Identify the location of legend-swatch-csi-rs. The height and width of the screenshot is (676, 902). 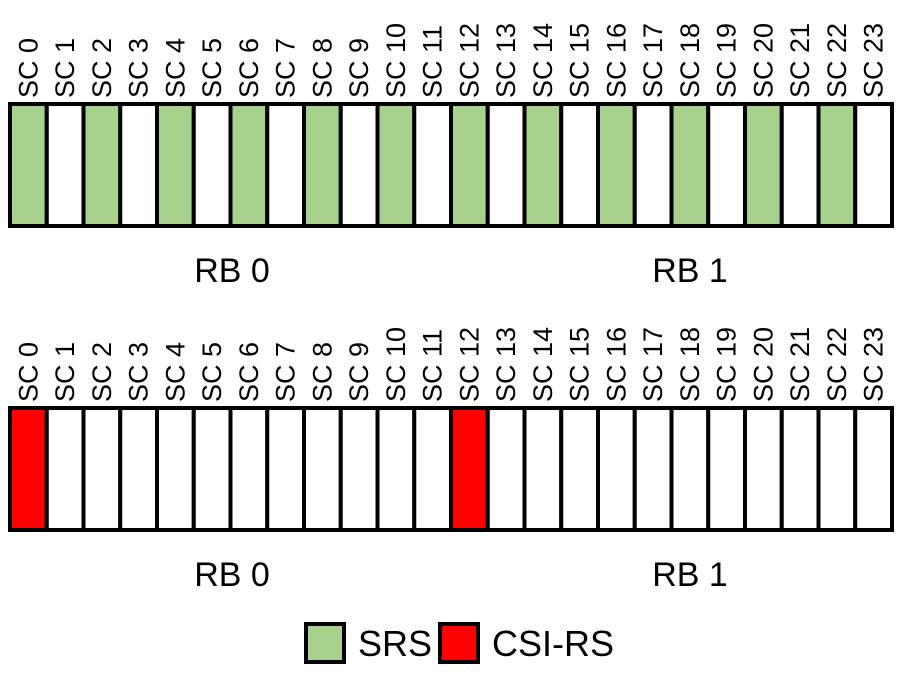
(459, 643).